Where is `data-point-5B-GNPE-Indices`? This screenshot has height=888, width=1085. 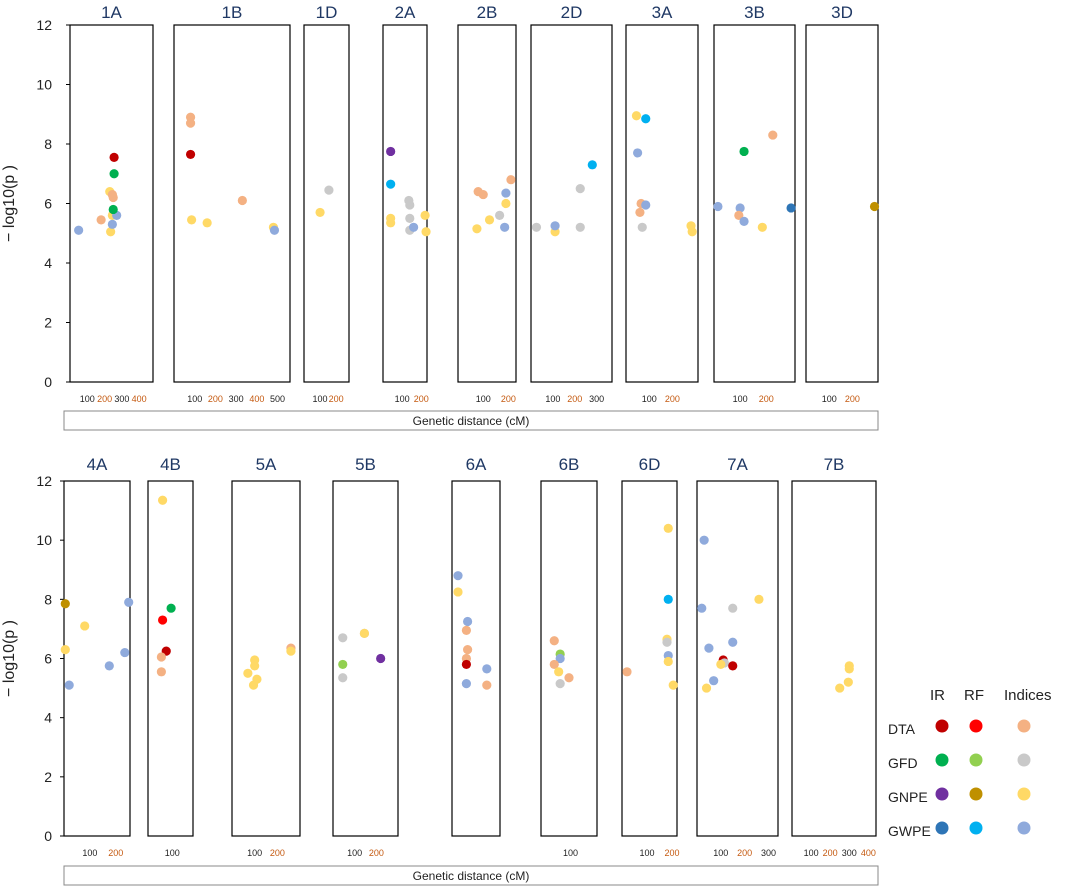 data-point-5B-GNPE-Indices is located at coordinates (364, 633).